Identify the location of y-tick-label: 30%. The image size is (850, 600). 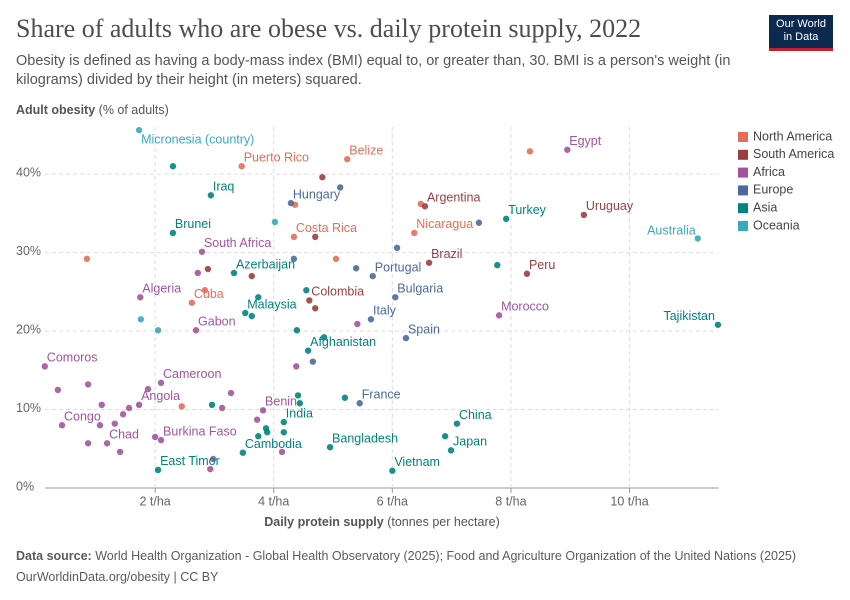
(28, 251).